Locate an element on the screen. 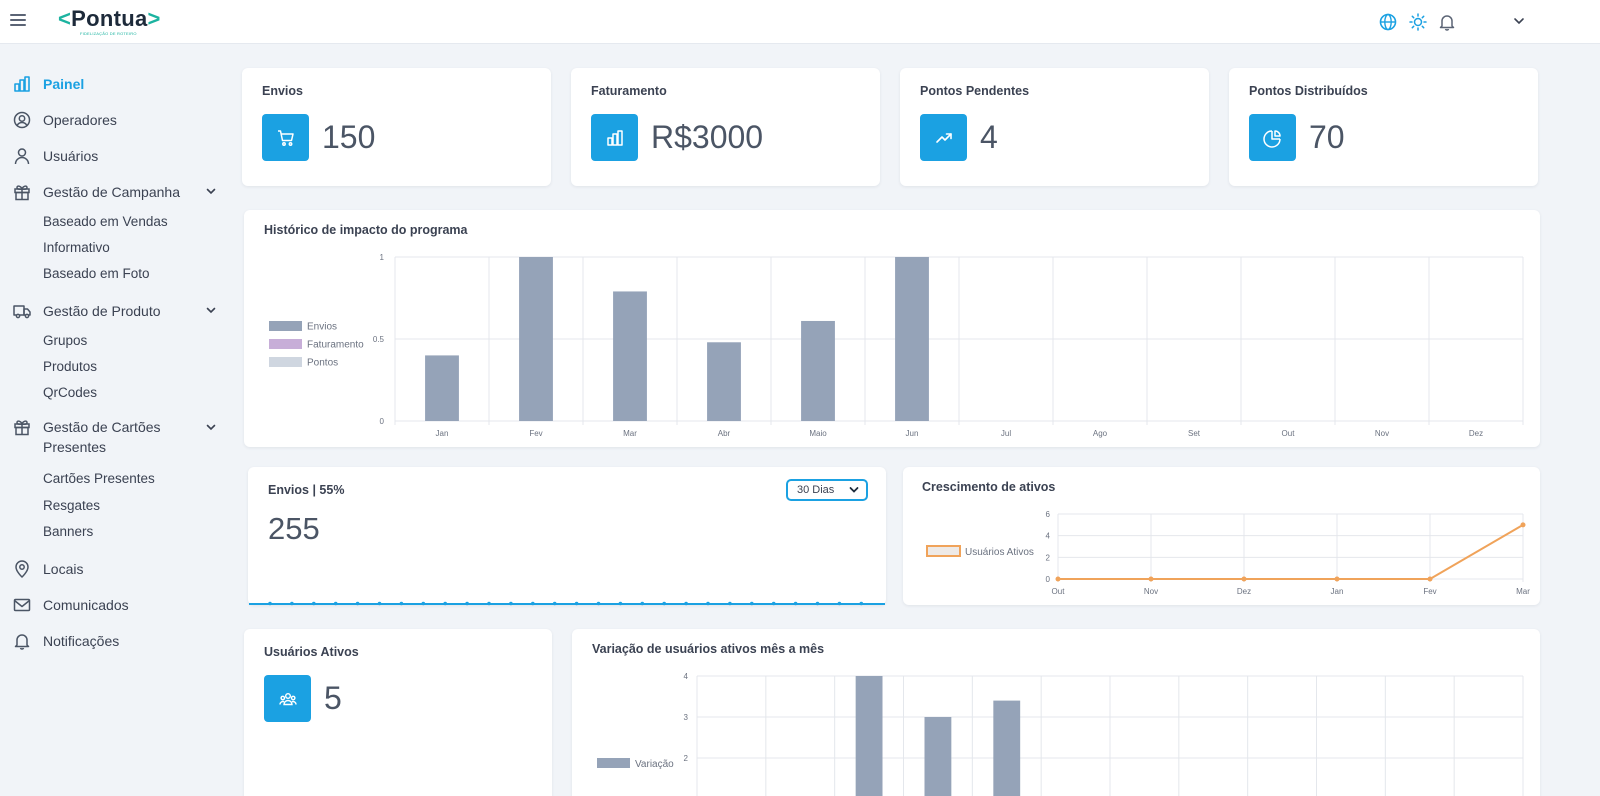 The image size is (1600, 796). stat-title: Envios is located at coordinates (282, 91).